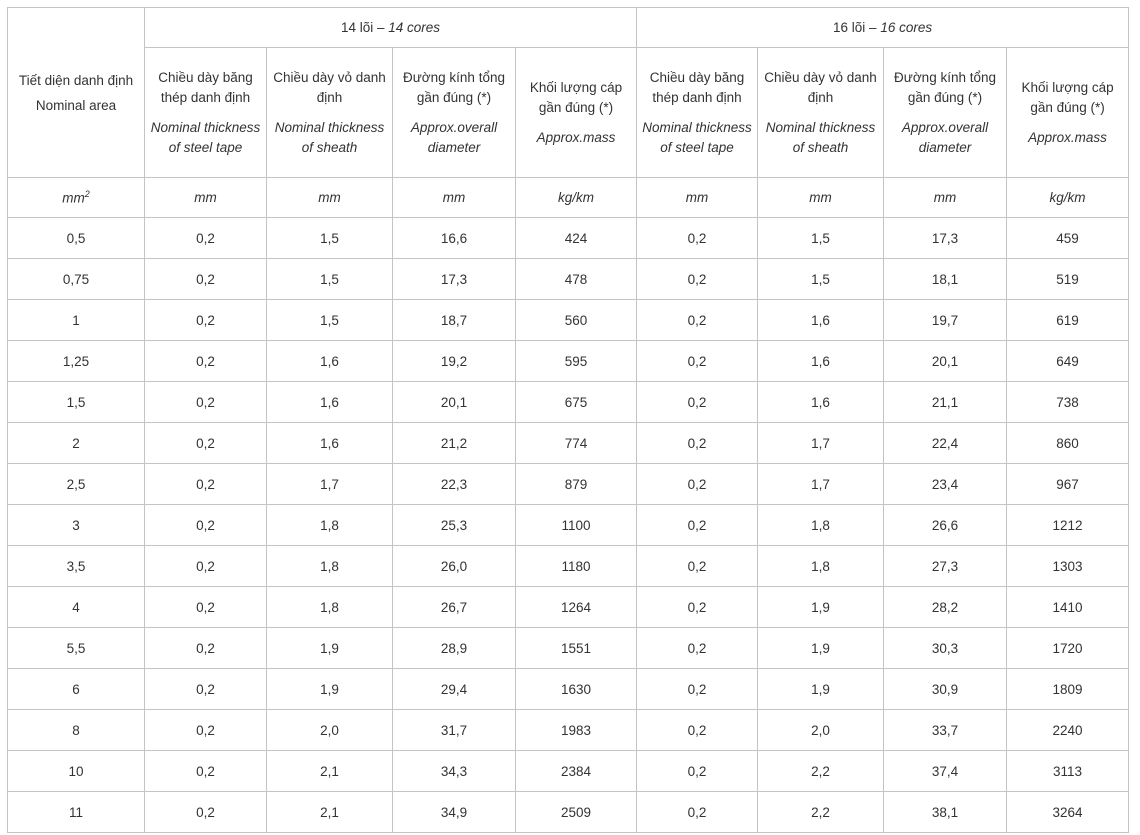 Image resolution: width=1140 pixels, height=835 pixels. Describe the element at coordinates (821, 771) in the screenshot. I see `table-cell: 2,2` at that location.